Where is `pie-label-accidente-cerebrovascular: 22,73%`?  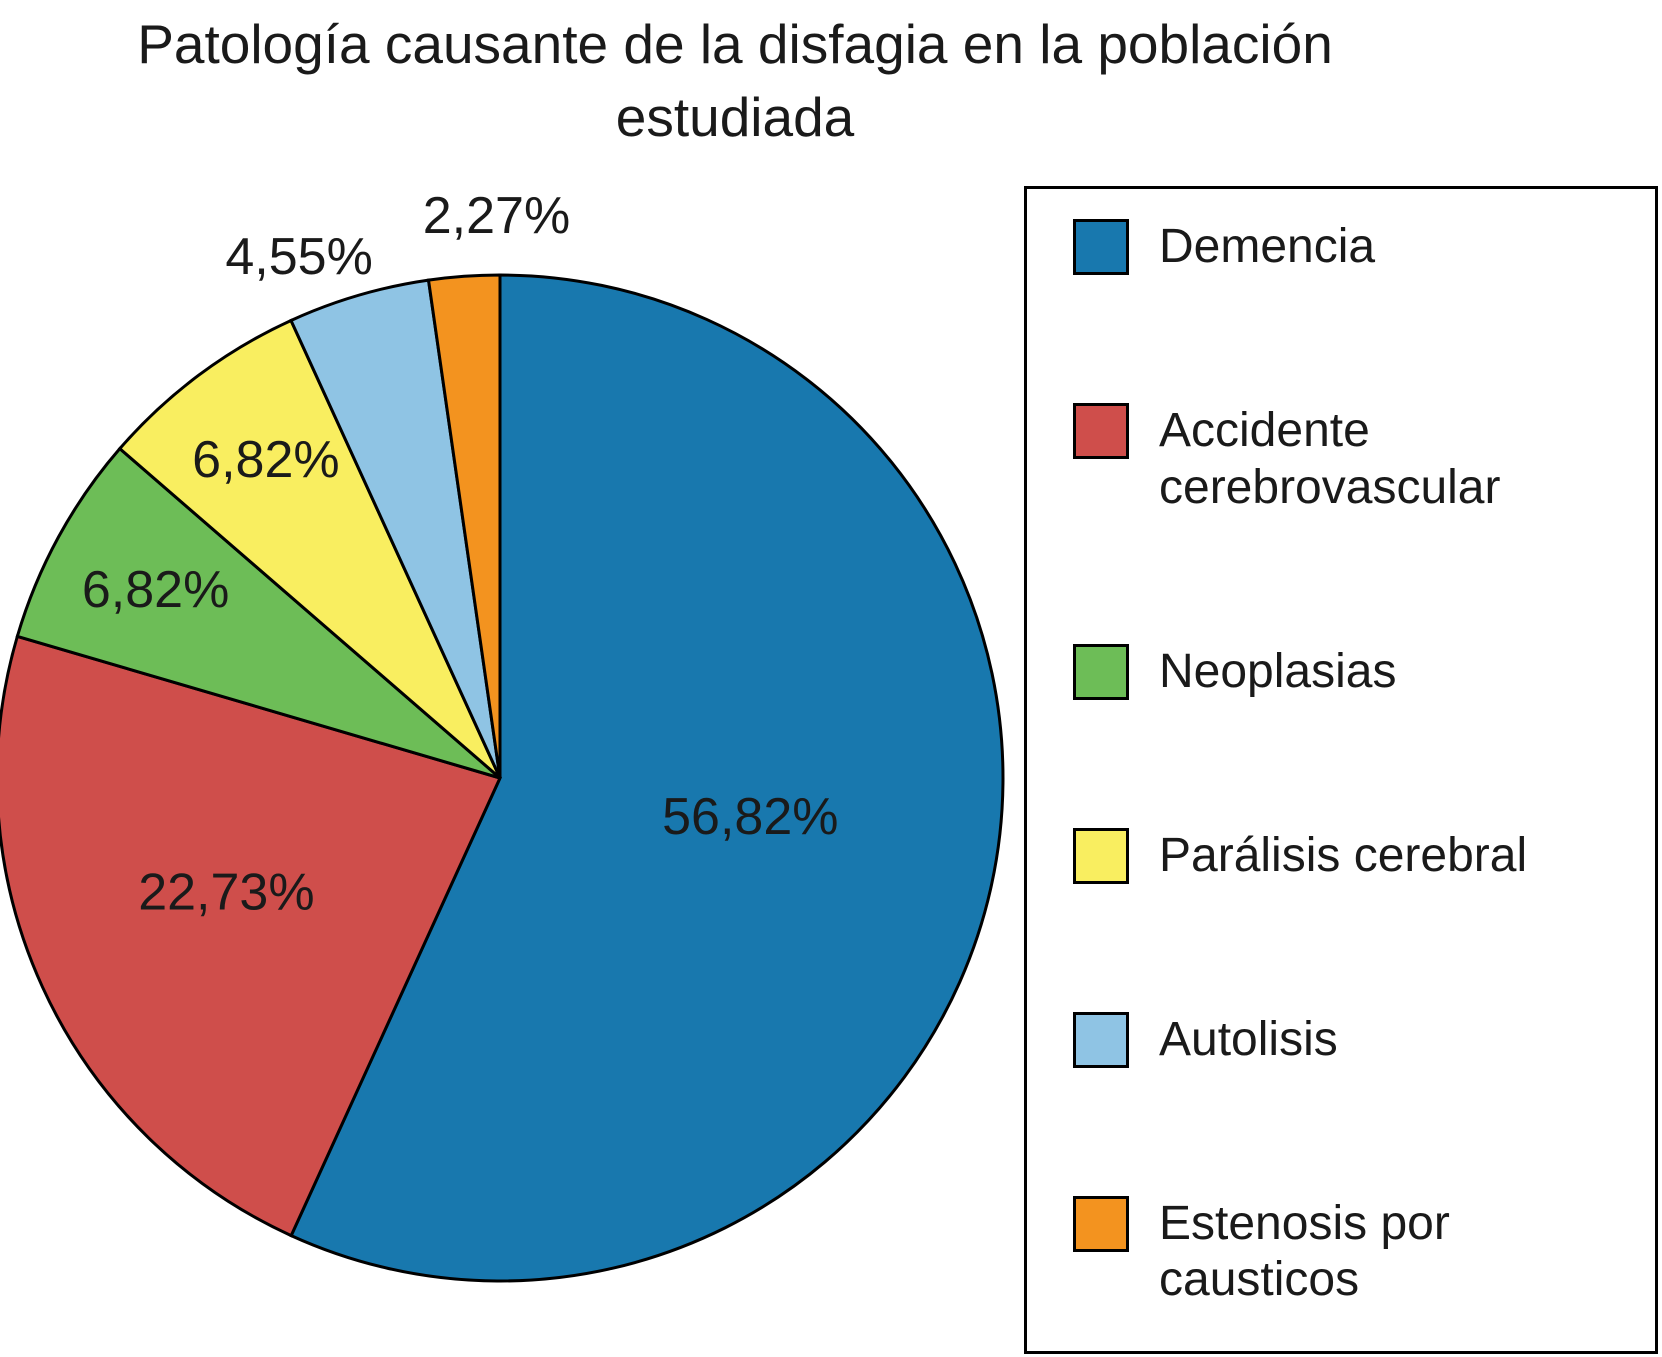 pie-label-accidente-cerebrovascular: 22,73% is located at coordinates (226, 893).